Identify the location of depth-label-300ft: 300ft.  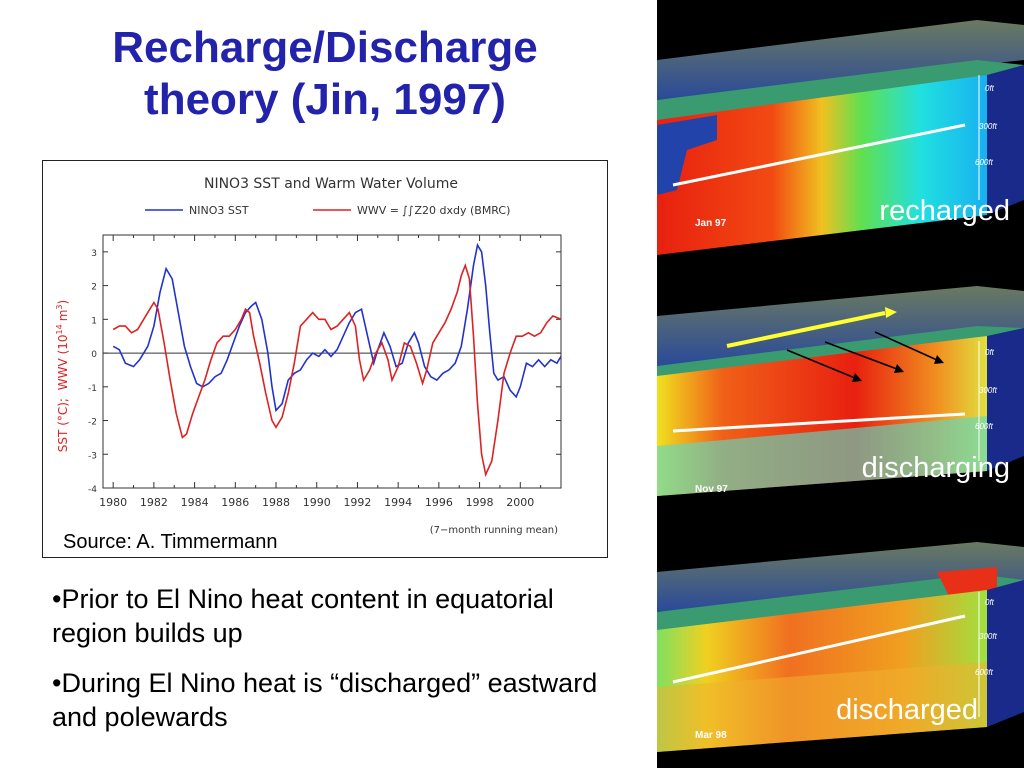
(988, 126).